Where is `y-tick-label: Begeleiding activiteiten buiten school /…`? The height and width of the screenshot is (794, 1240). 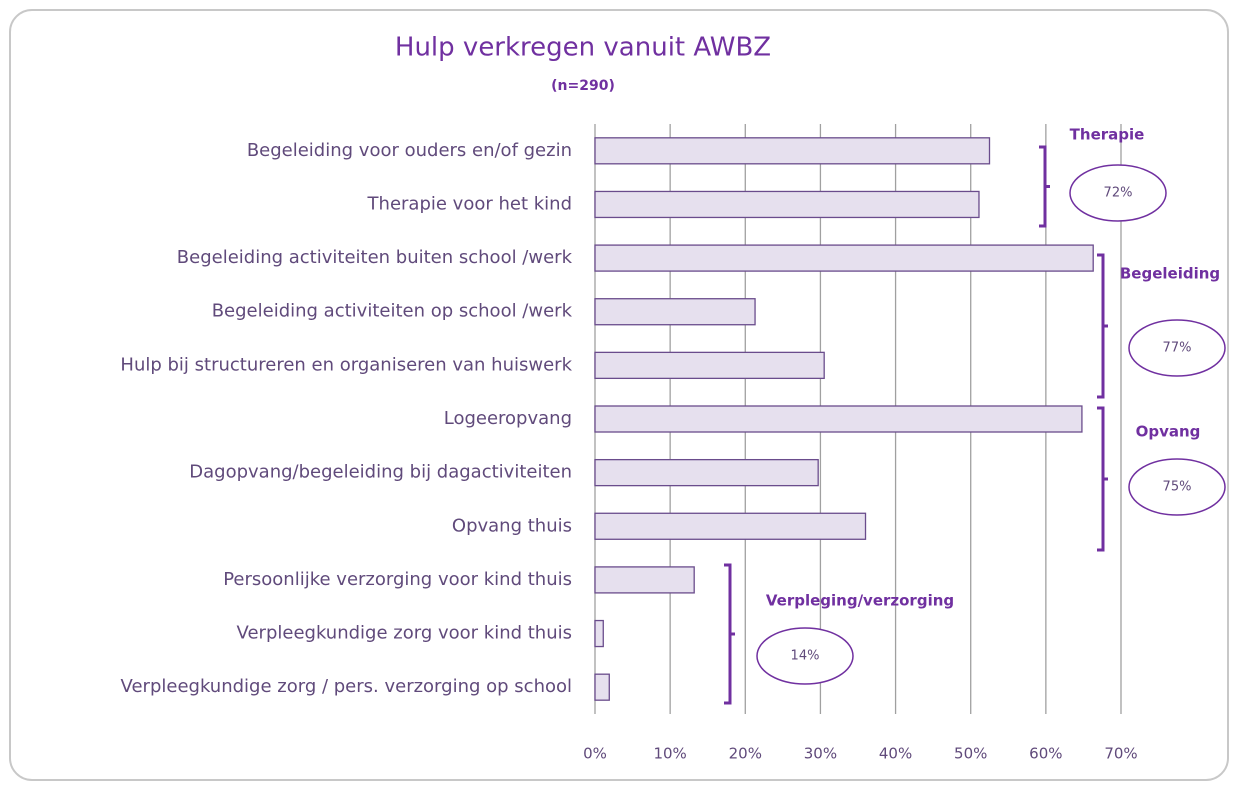 y-tick-label: Begeleiding activiteiten buiten school /… is located at coordinates (375, 257).